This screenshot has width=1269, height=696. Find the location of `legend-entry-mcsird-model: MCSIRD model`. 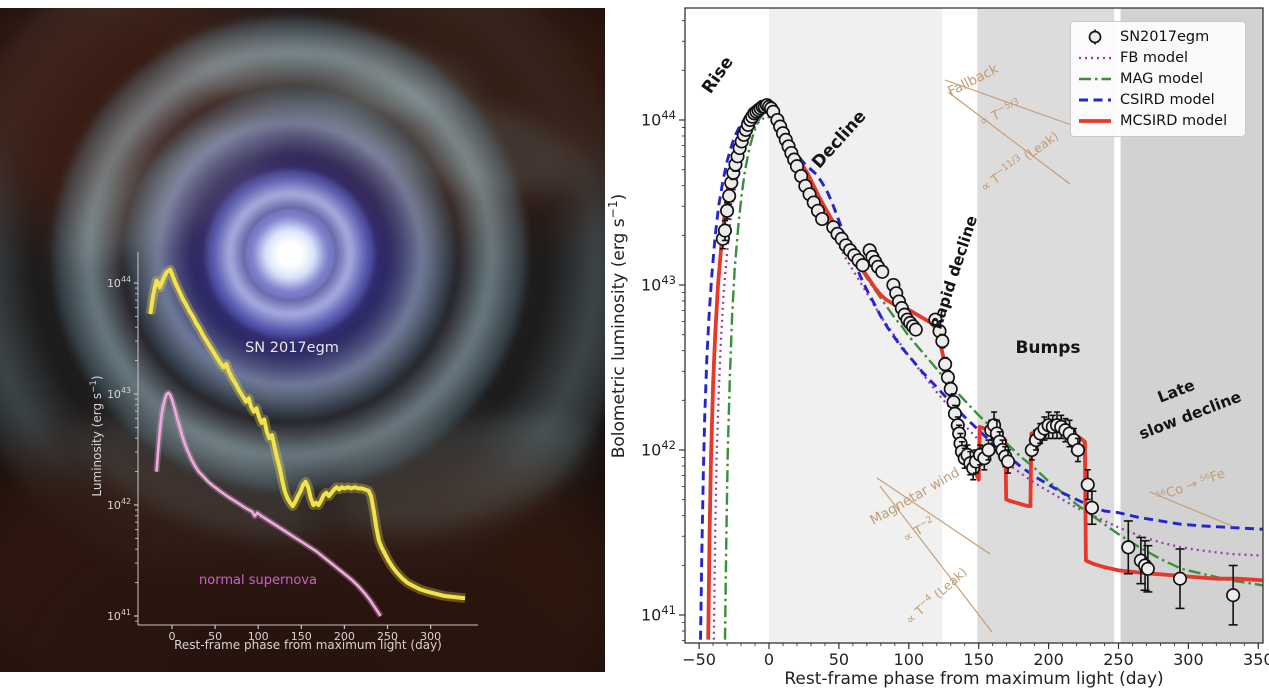

legend-entry-mcsird-model: MCSIRD model is located at coordinates (1158, 121).